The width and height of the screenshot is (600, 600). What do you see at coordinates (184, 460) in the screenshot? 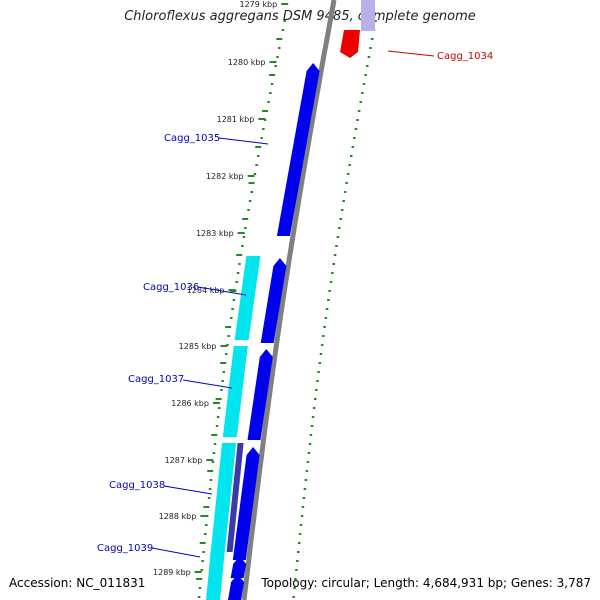
I see `kbp-tick-label: 1287 kbp` at bounding box center [184, 460].